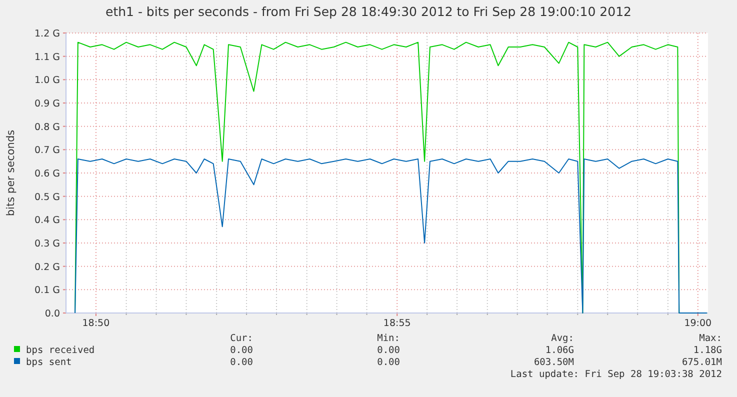 The width and height of the screenshot is (737, 397). What do you see at coordinates (616, 374) in the screenshot?
I see `text: Last update: Fri Sep 28 19:03:38 2012` at bounding box center [616, 374].